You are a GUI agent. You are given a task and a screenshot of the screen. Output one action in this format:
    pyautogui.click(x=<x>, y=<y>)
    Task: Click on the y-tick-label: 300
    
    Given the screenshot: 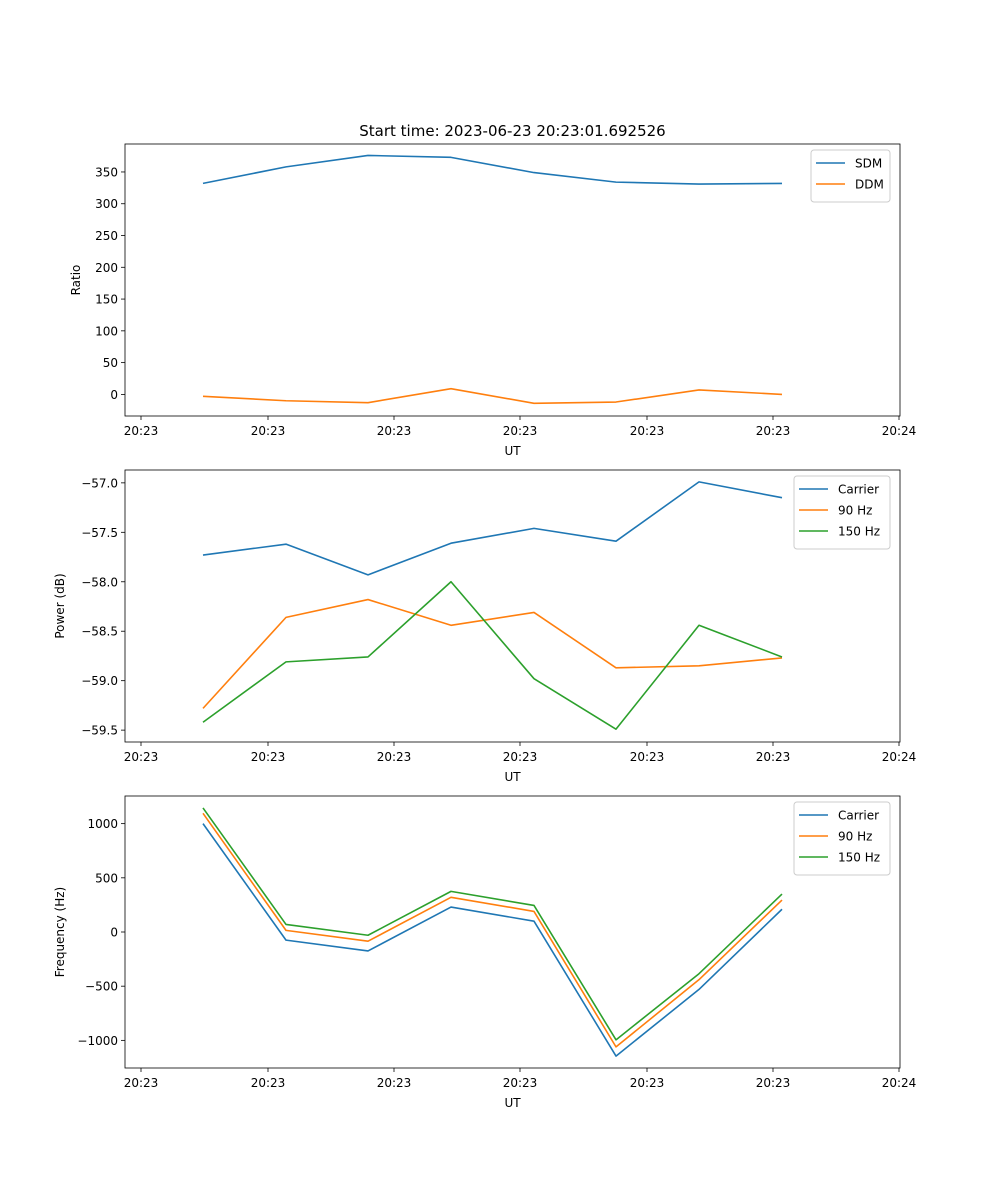 What is the action you would take?
    pyautogui.click(x=106, y=204)
    